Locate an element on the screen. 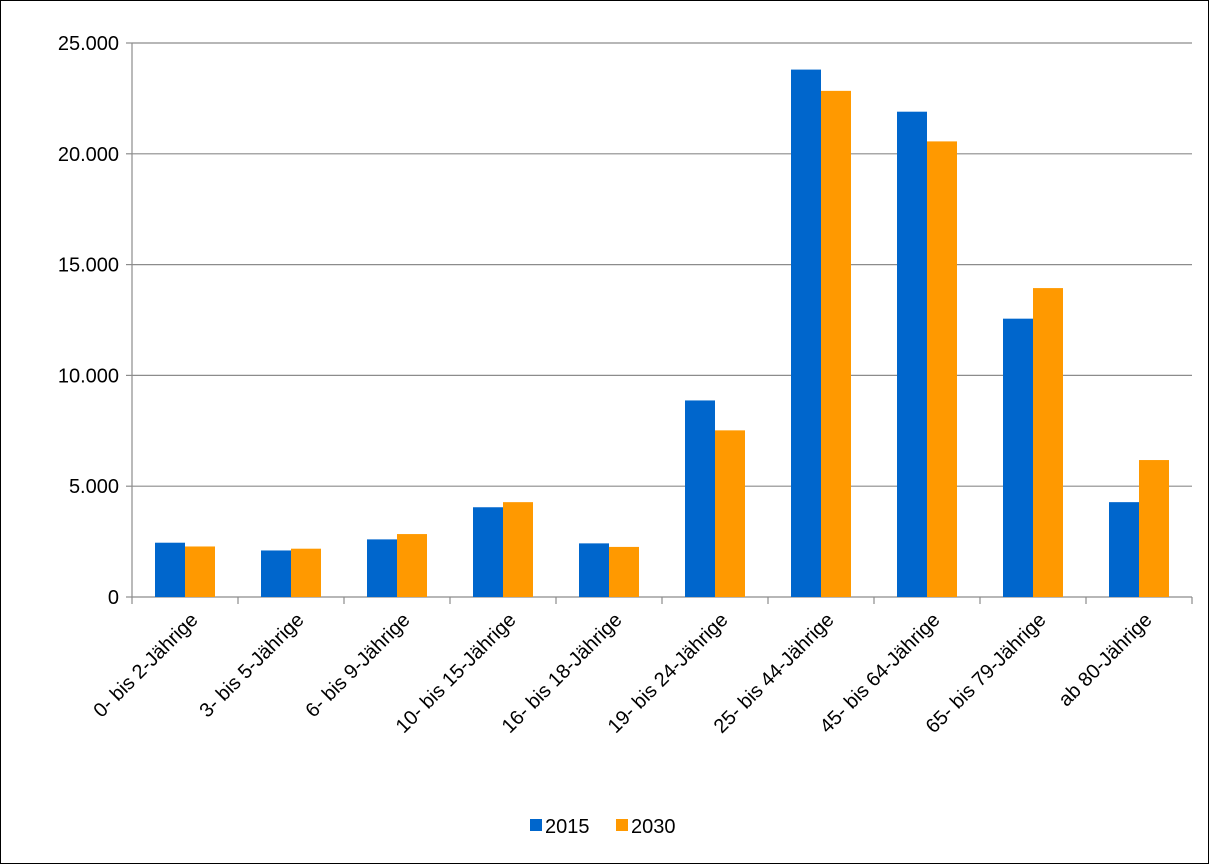 Image resolution: width=1209 pixels, height=864 pixels. y-tick-label: 20.000 is located at coordinates (88, 155).